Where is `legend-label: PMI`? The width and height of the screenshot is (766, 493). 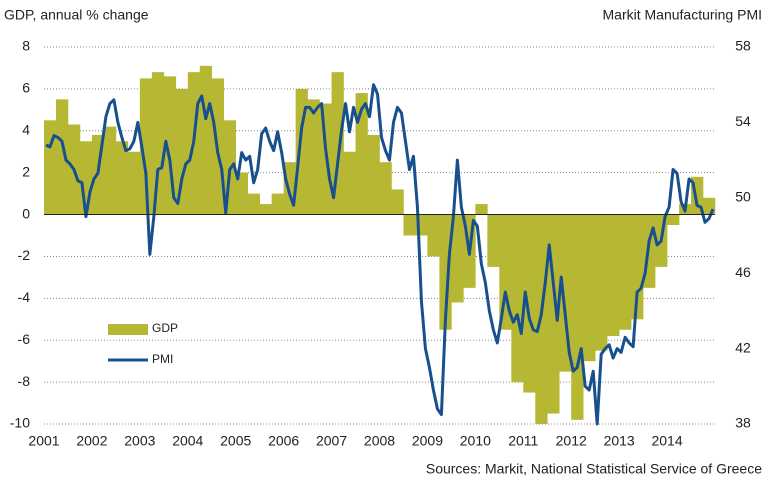
legend-label: PMI is located at coordinates (162, 359).